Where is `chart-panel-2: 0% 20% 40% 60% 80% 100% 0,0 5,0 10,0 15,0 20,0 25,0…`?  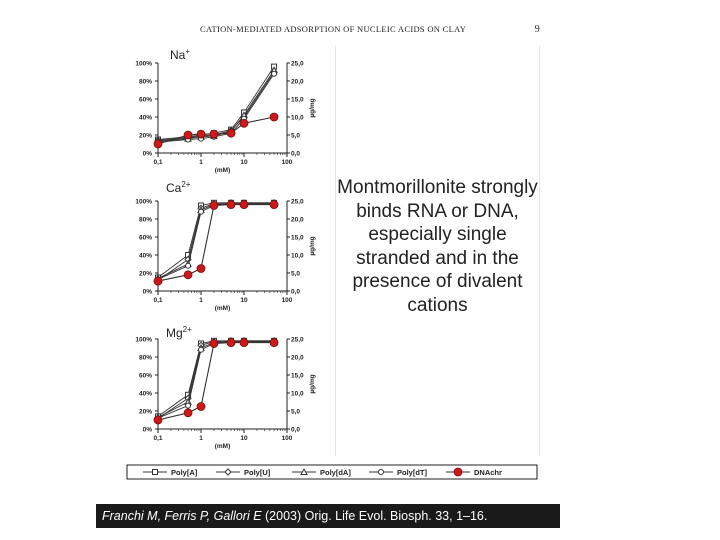
chart-panel-2: 0% 20% 40% 60% 80% 100% 0,0 5,0 10,0 15,0 20,0 25,0… is located at coordinates (225, 246).